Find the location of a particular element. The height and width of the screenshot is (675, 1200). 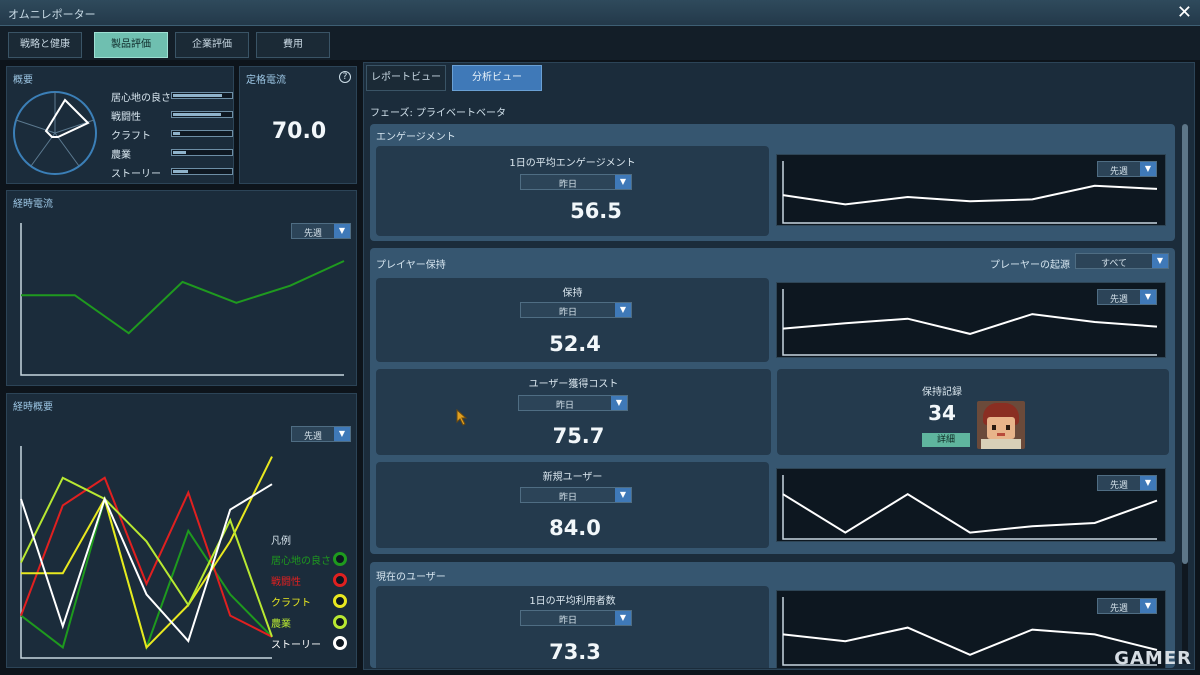

overview-panel: 概要 居心地の良さ 戦闘性 クラフト 農業 ストーリー is located at coordinates (120, 125).